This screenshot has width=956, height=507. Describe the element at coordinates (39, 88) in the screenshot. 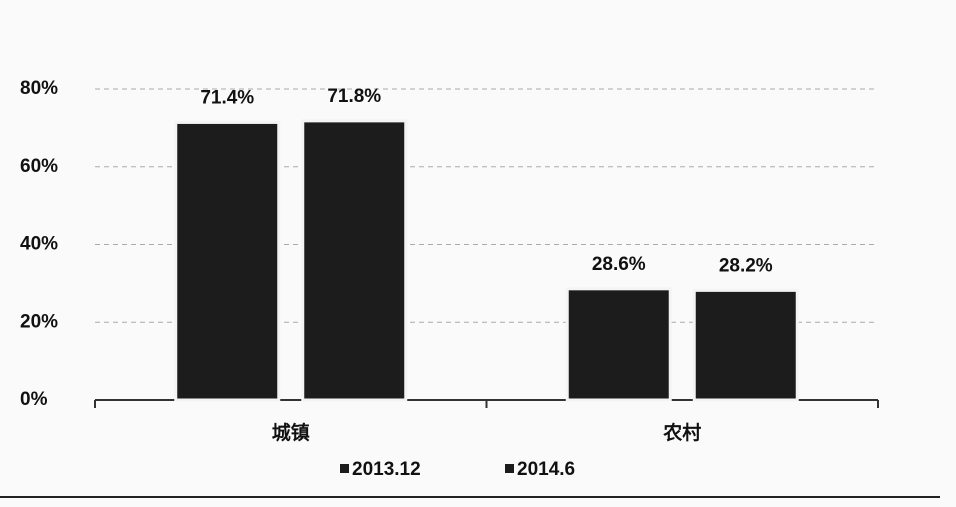

I see `y-tick-label: 80%` at that location.